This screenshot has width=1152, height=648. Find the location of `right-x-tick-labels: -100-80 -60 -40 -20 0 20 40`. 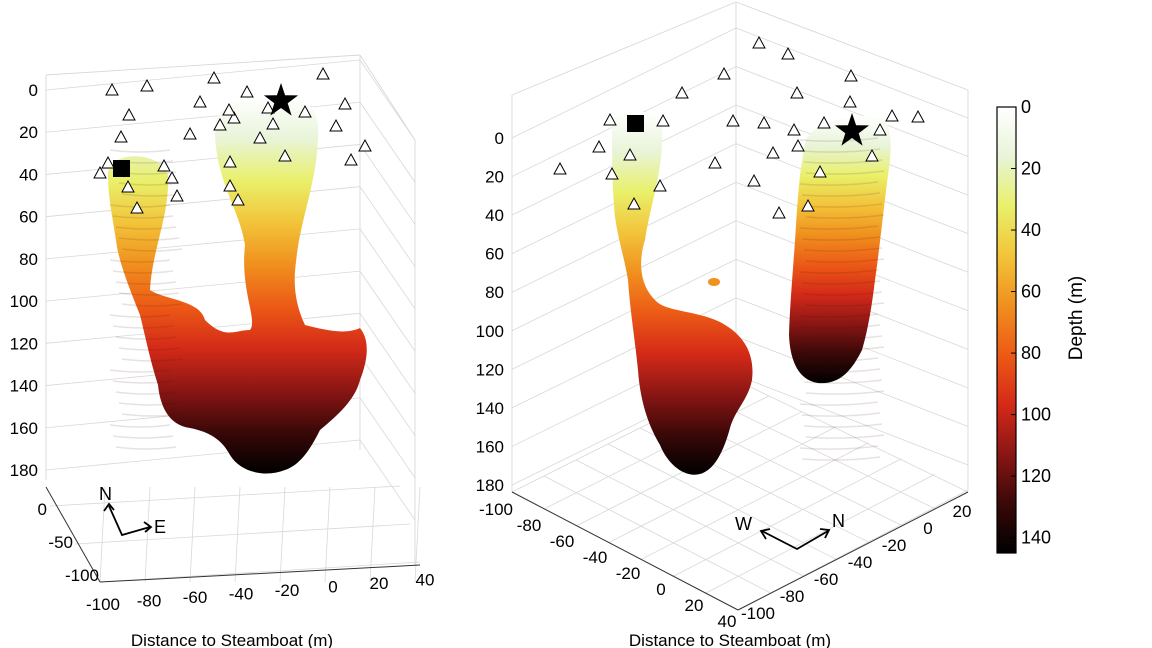

right-x-tick-labels: -100-80 -60 -40 -20 0 20 40 is located at coordinates (607, 565).